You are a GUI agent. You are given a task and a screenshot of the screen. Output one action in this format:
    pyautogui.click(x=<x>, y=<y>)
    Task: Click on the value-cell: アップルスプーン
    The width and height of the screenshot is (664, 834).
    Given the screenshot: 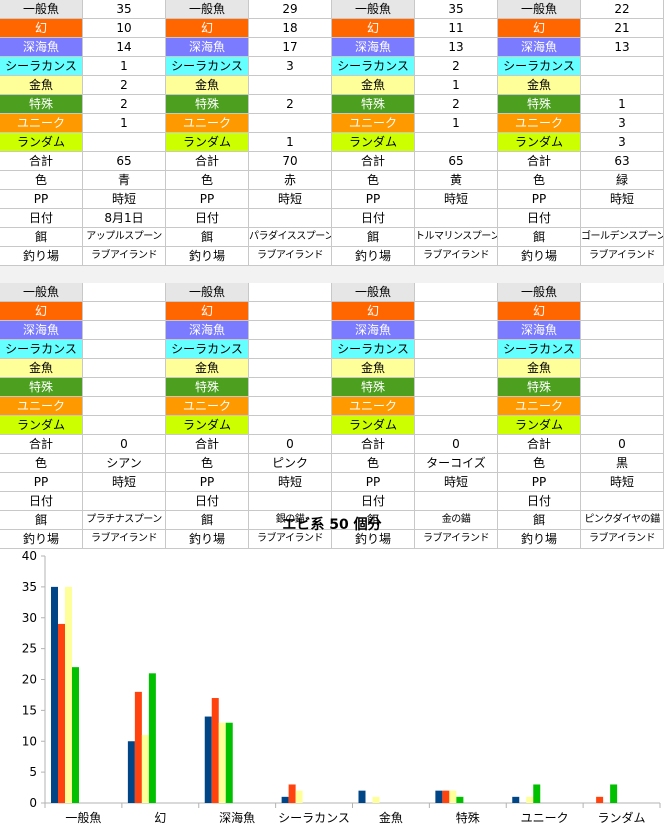 What is the action you would take?
    pyautogui.click(x=124, y=237)
    